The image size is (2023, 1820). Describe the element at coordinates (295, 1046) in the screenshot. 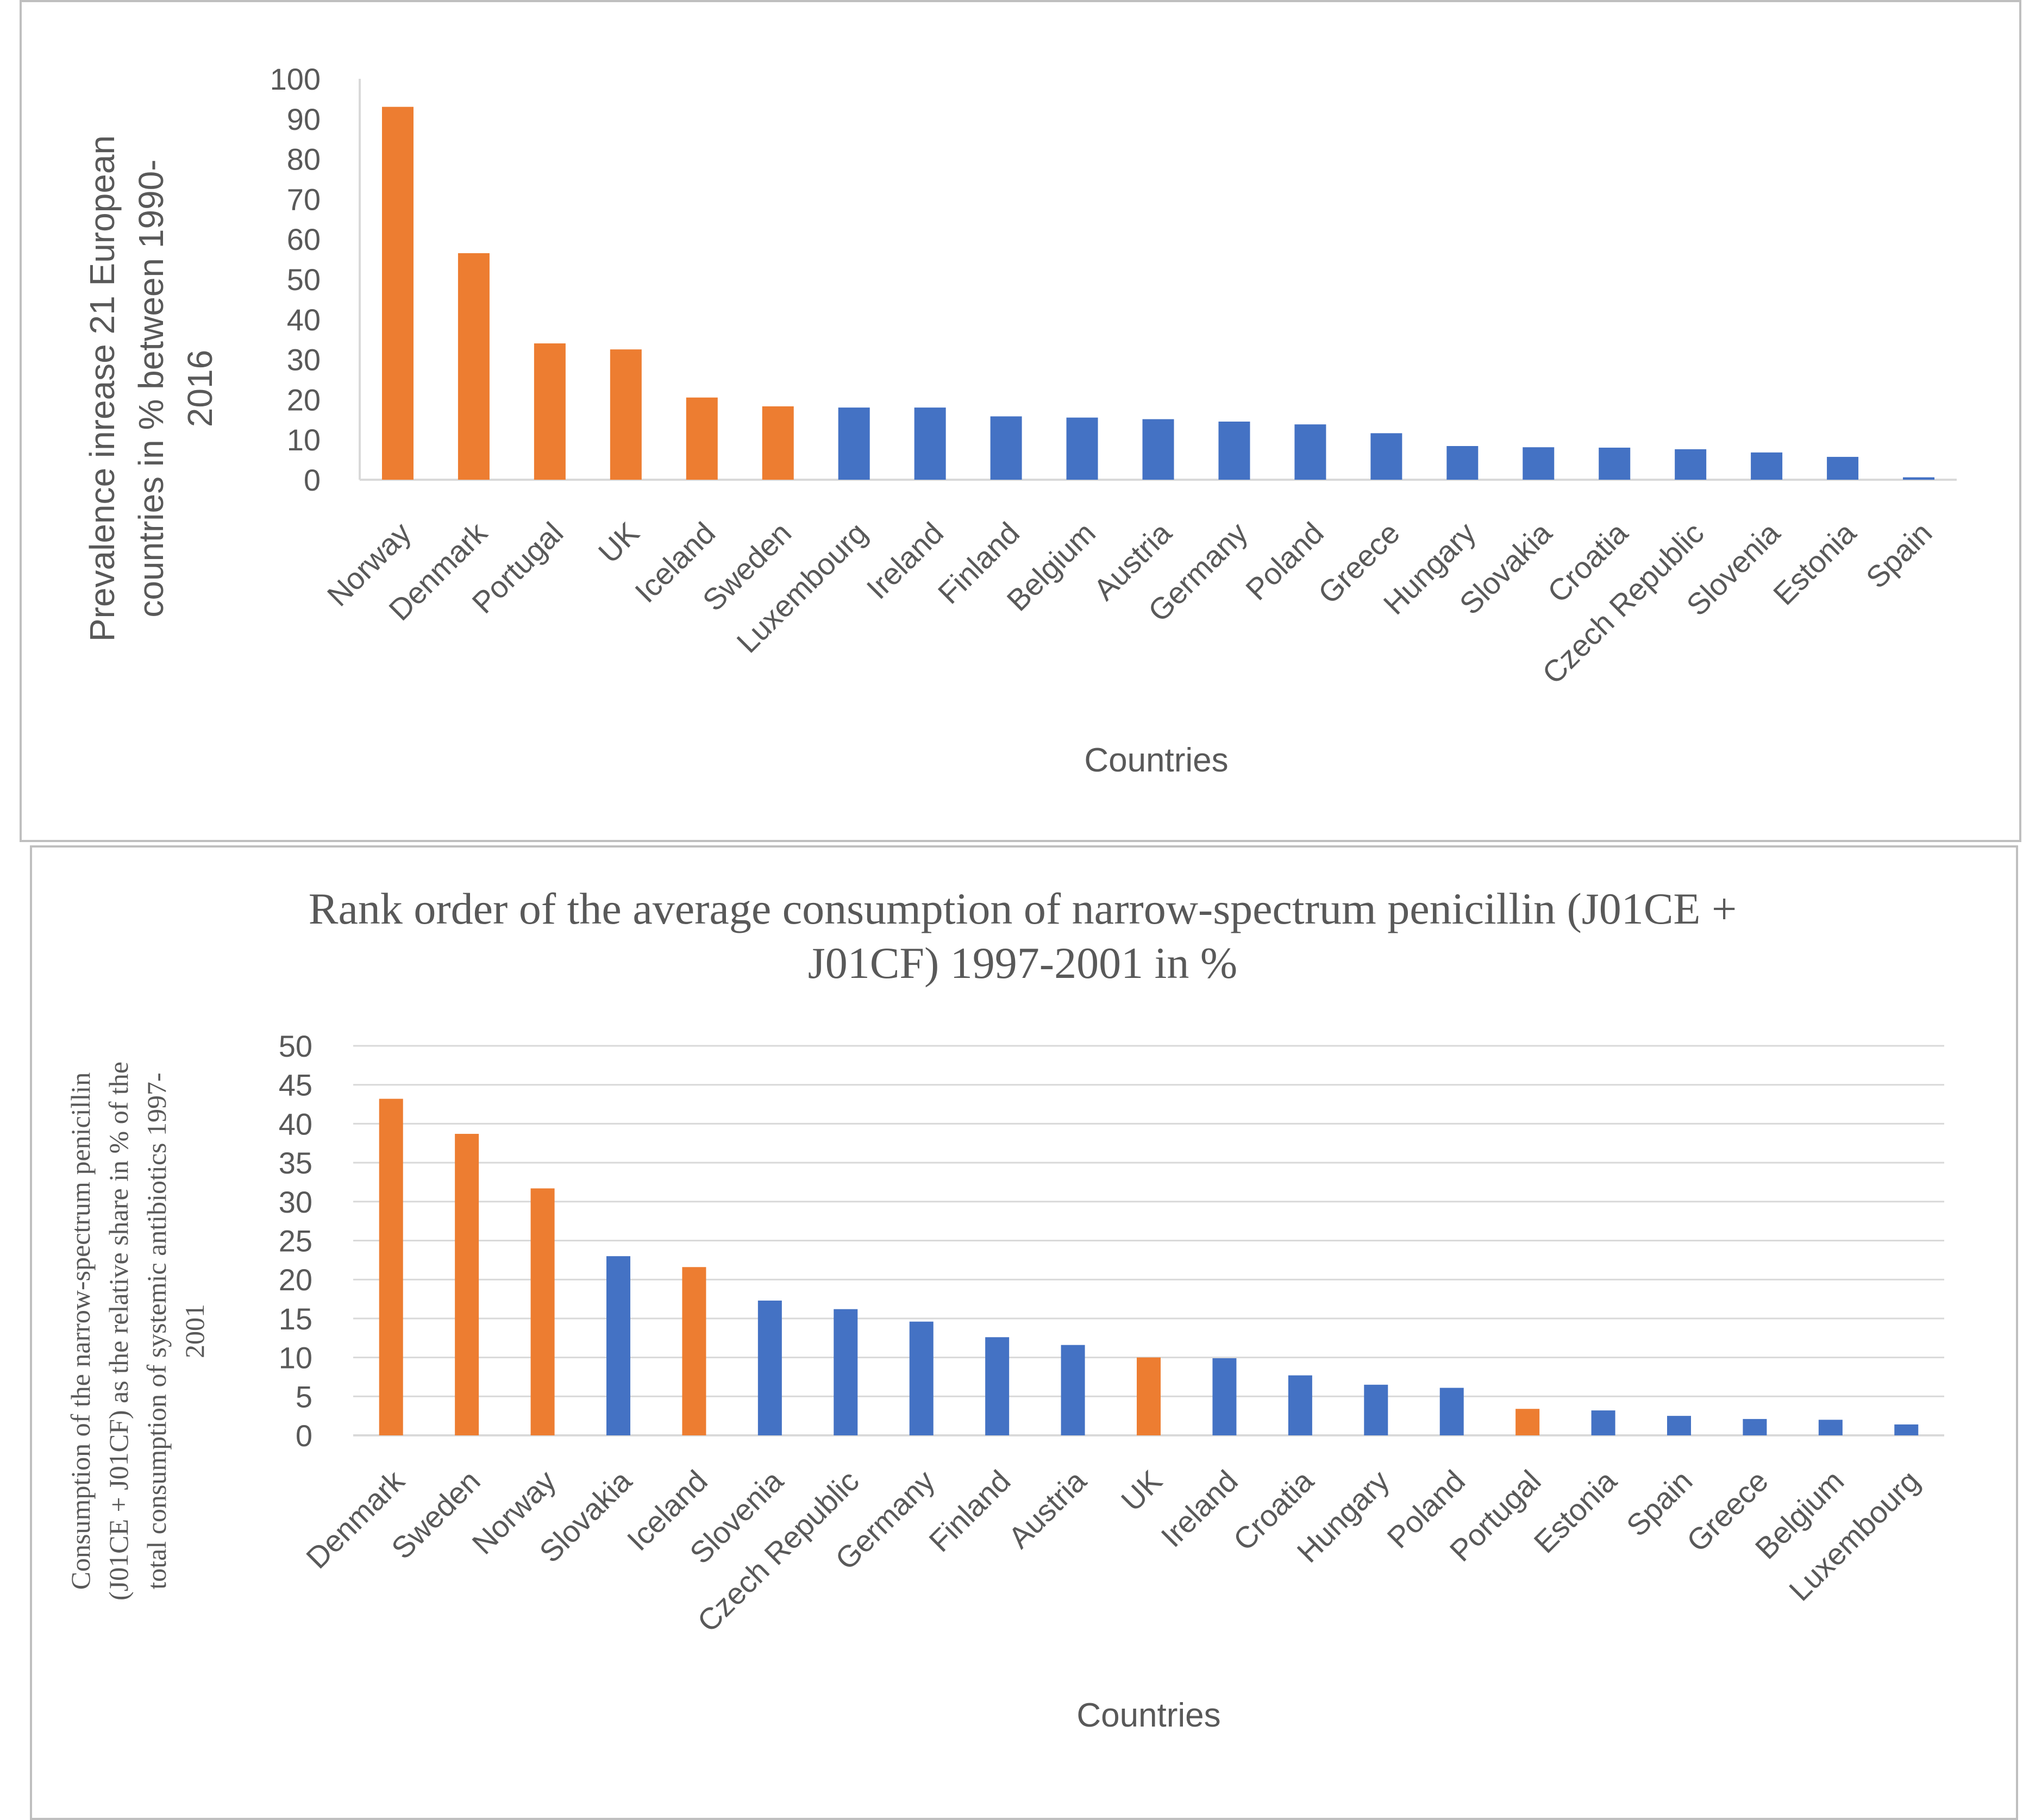

I see `chart-2-y-tick-label: 50` at that location.